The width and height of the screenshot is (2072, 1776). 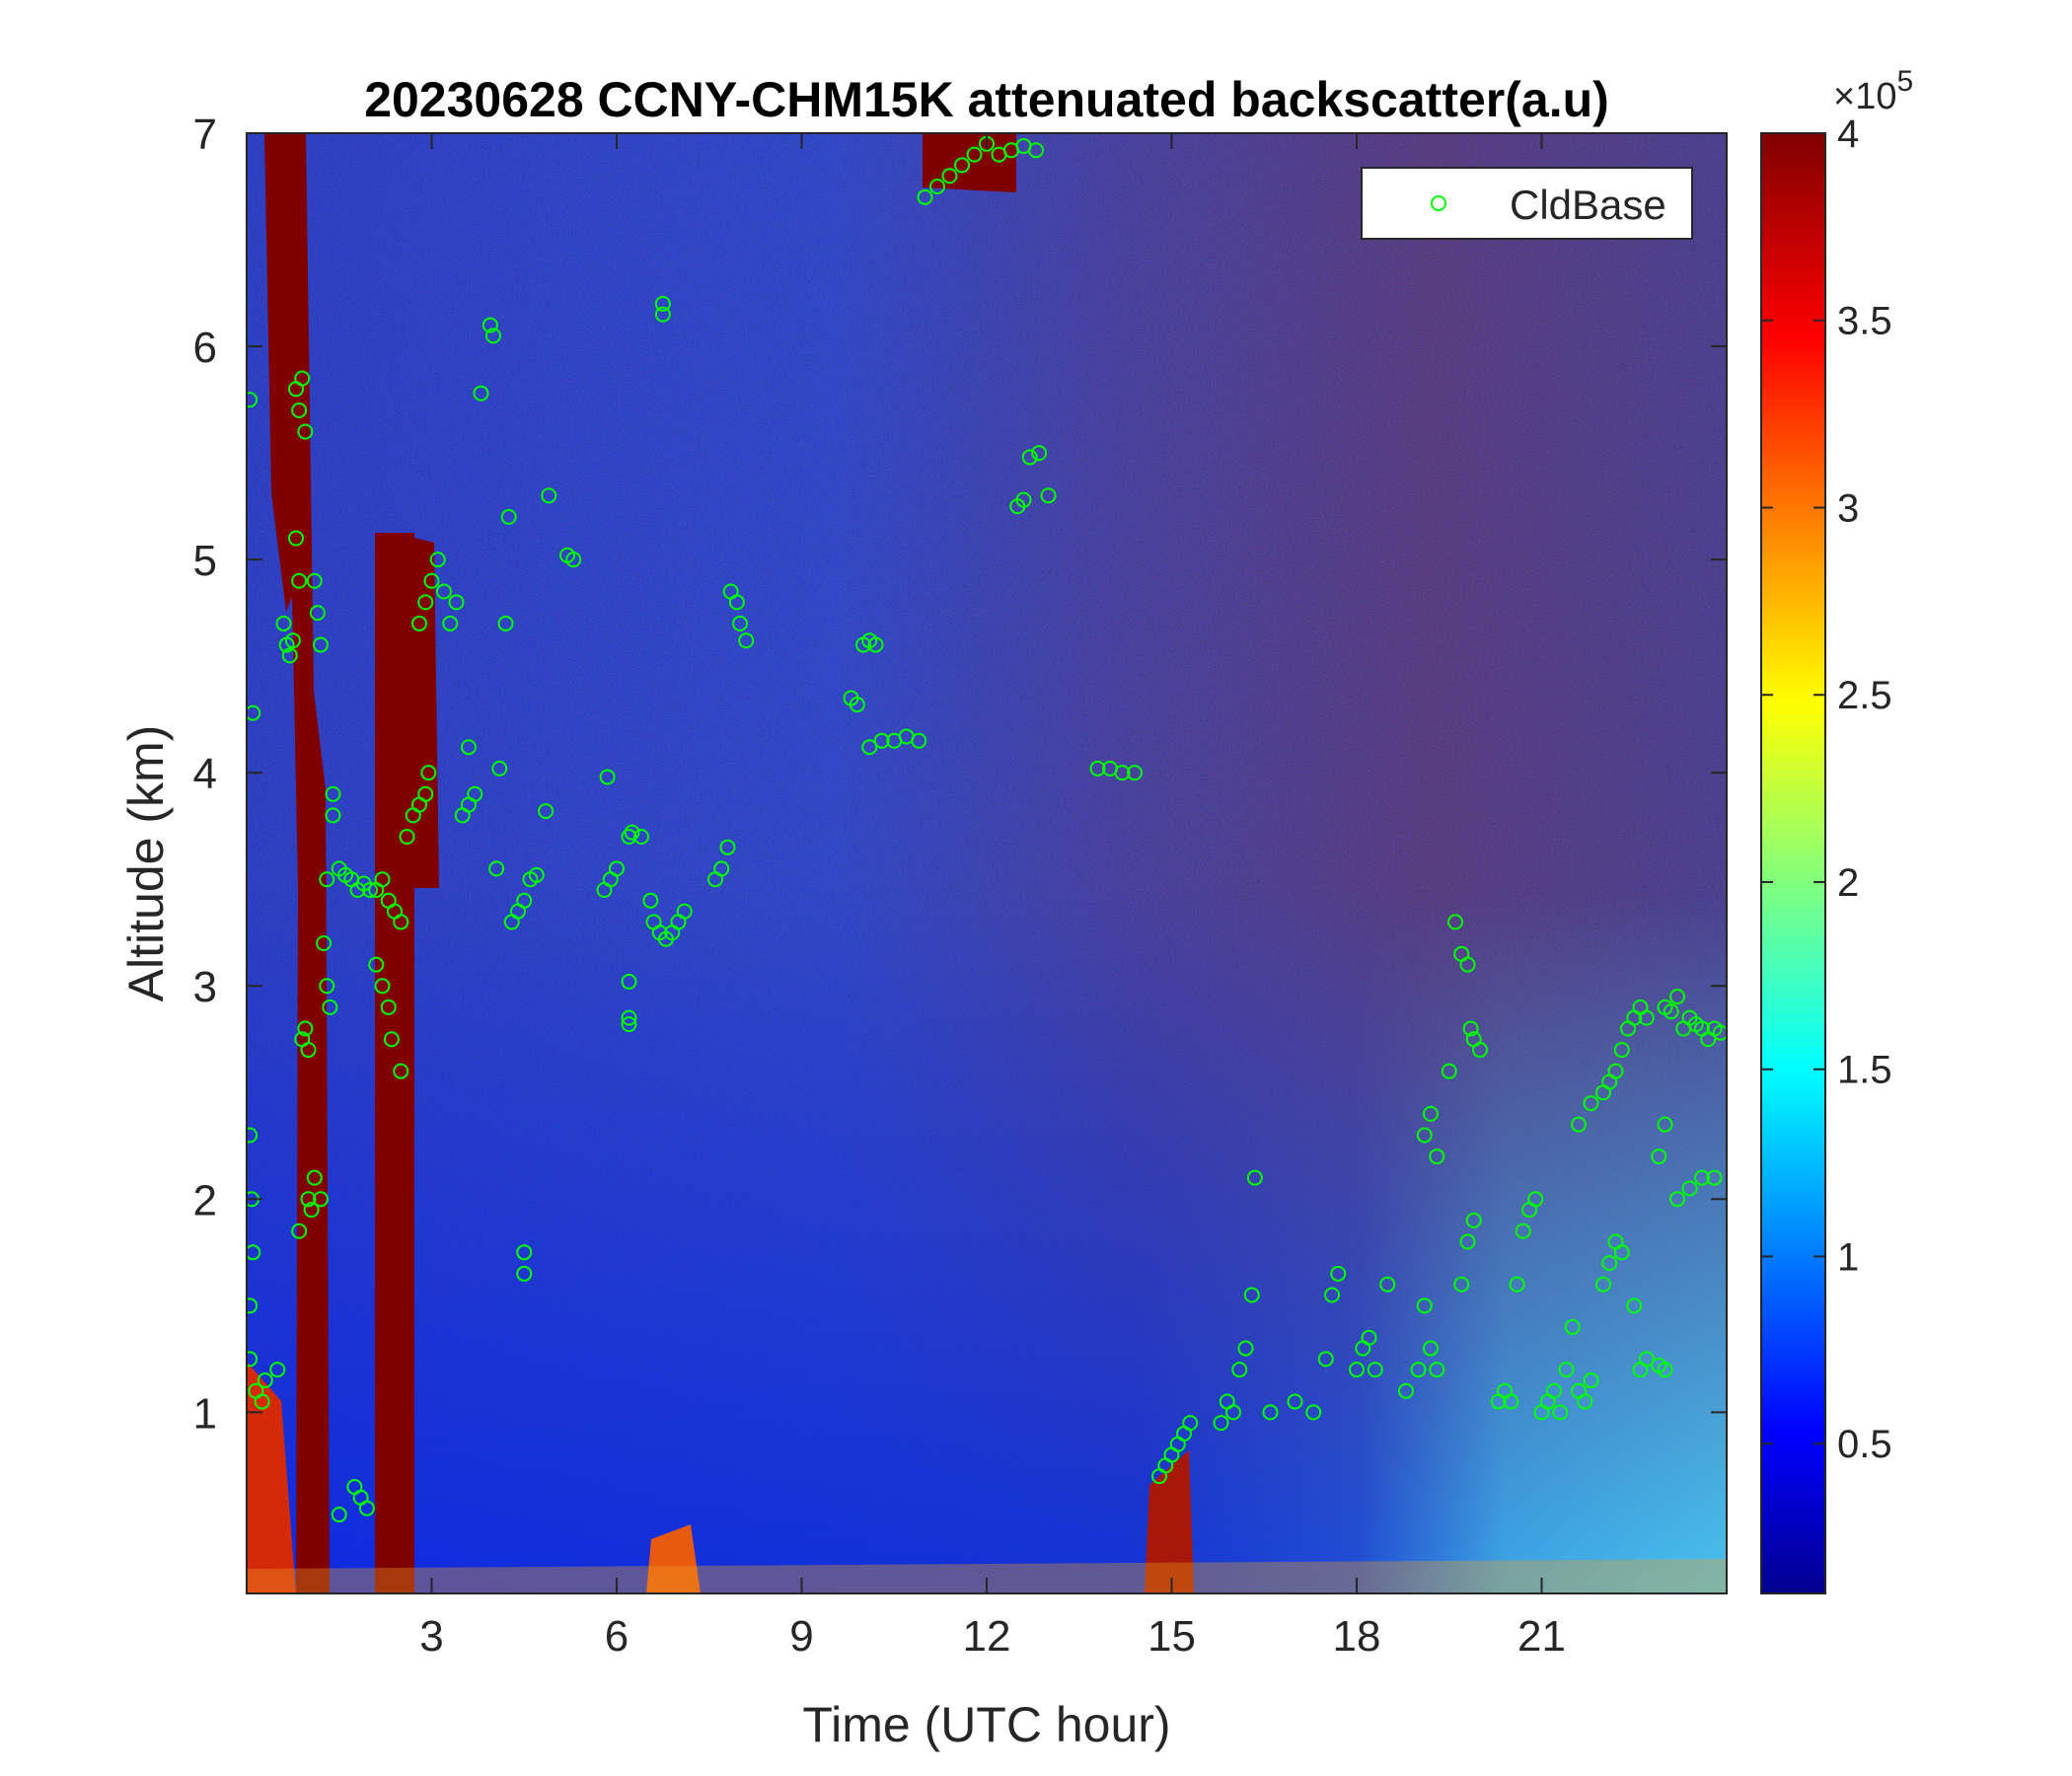 What do you see at coordinates (1172, 1637) in the screenshot?
I see `x-tick-label: 15` at bounding box center [1172, 1637].